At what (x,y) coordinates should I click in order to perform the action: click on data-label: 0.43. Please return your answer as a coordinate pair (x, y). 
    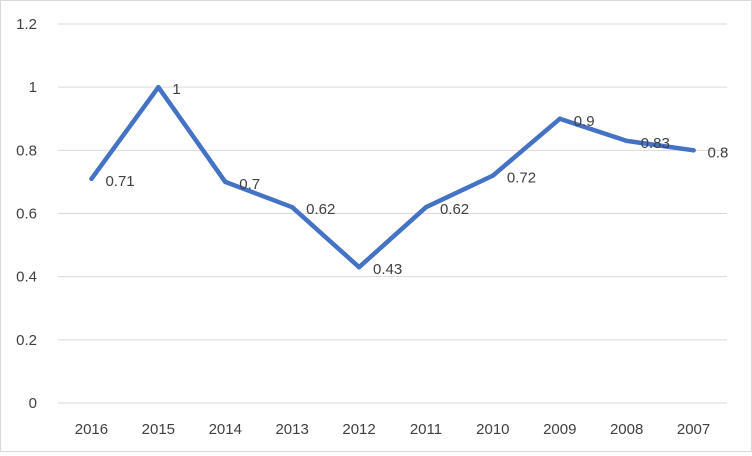
    Looking at the image, I should click on (387, 269).